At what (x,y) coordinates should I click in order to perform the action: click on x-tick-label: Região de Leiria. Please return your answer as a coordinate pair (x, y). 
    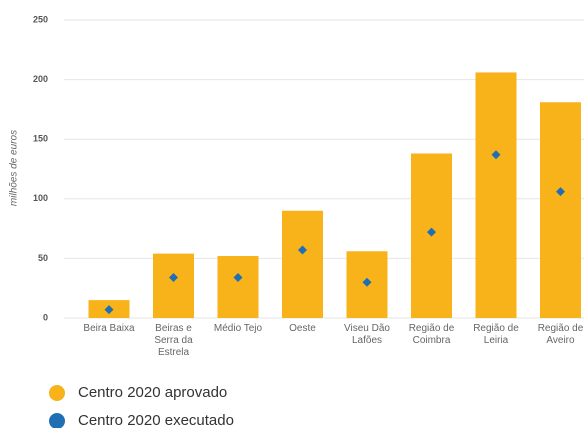
    Looking at the image, I should click on (496, 334).